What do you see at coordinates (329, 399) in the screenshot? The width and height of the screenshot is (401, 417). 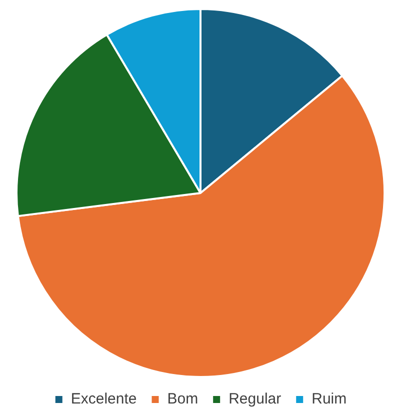 I see `legend-label: Ruim` at bounding box center [329, 399].